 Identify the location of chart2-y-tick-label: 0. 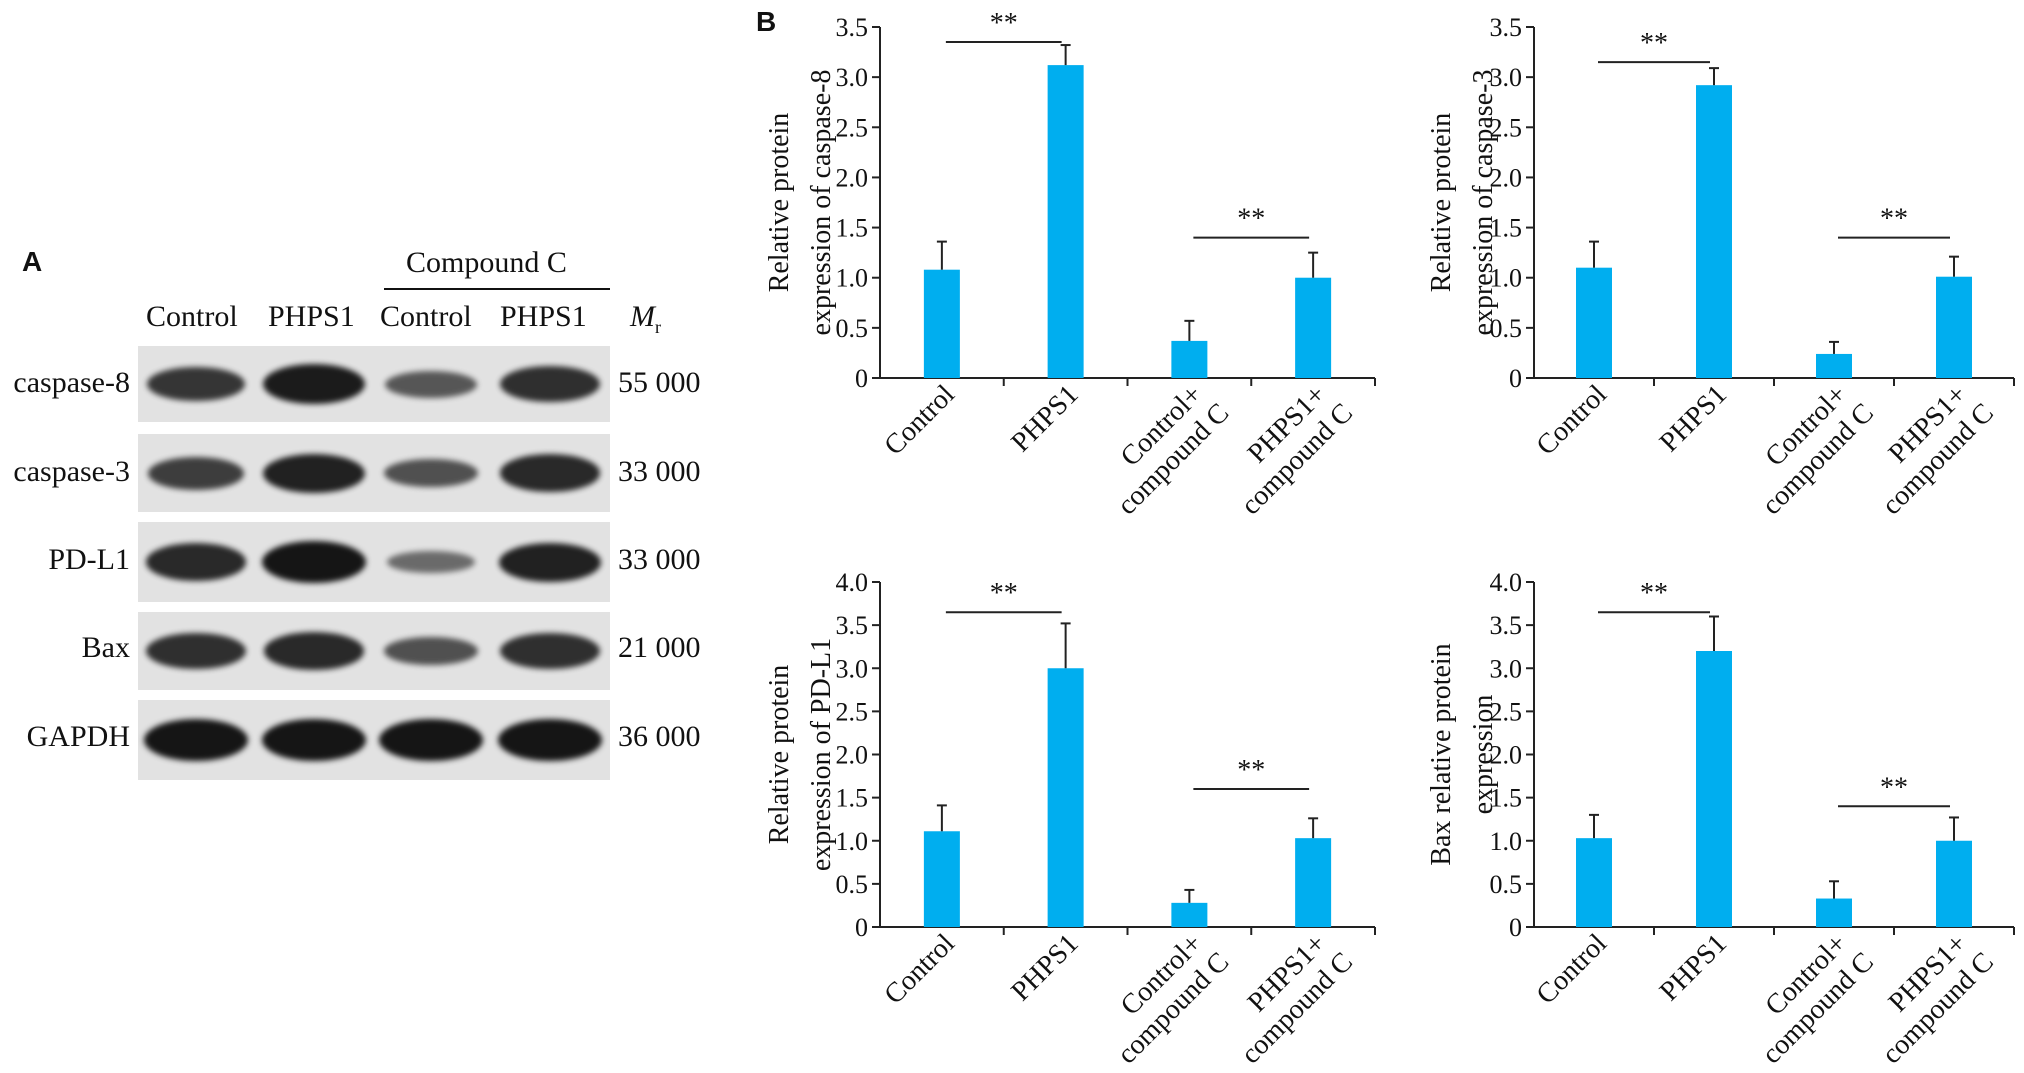
(1515, 378).